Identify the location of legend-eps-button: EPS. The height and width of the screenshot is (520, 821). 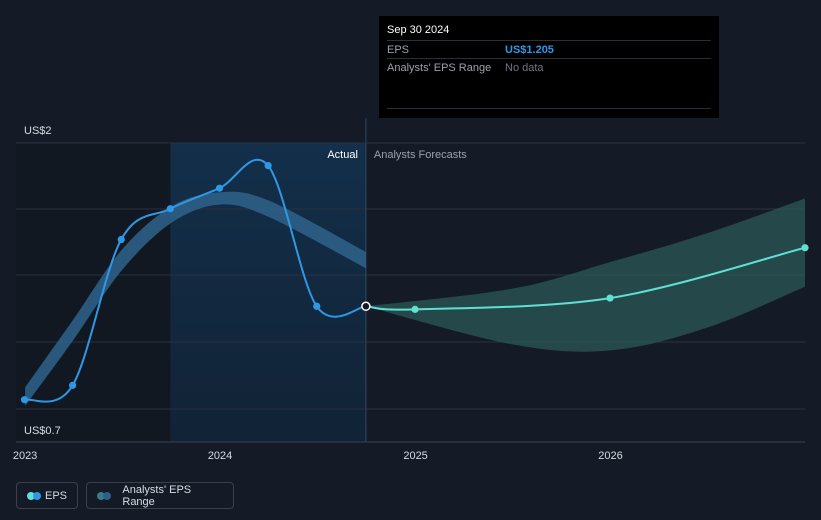
(47, 495).